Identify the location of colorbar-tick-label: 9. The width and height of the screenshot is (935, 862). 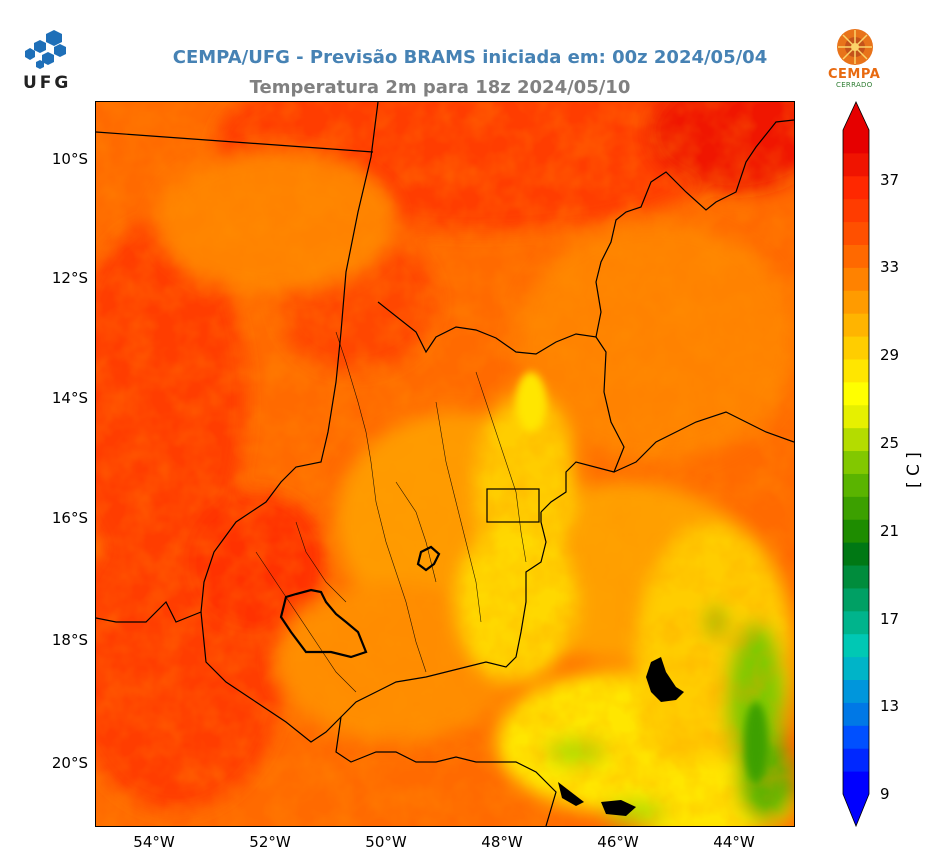
(885, 794).